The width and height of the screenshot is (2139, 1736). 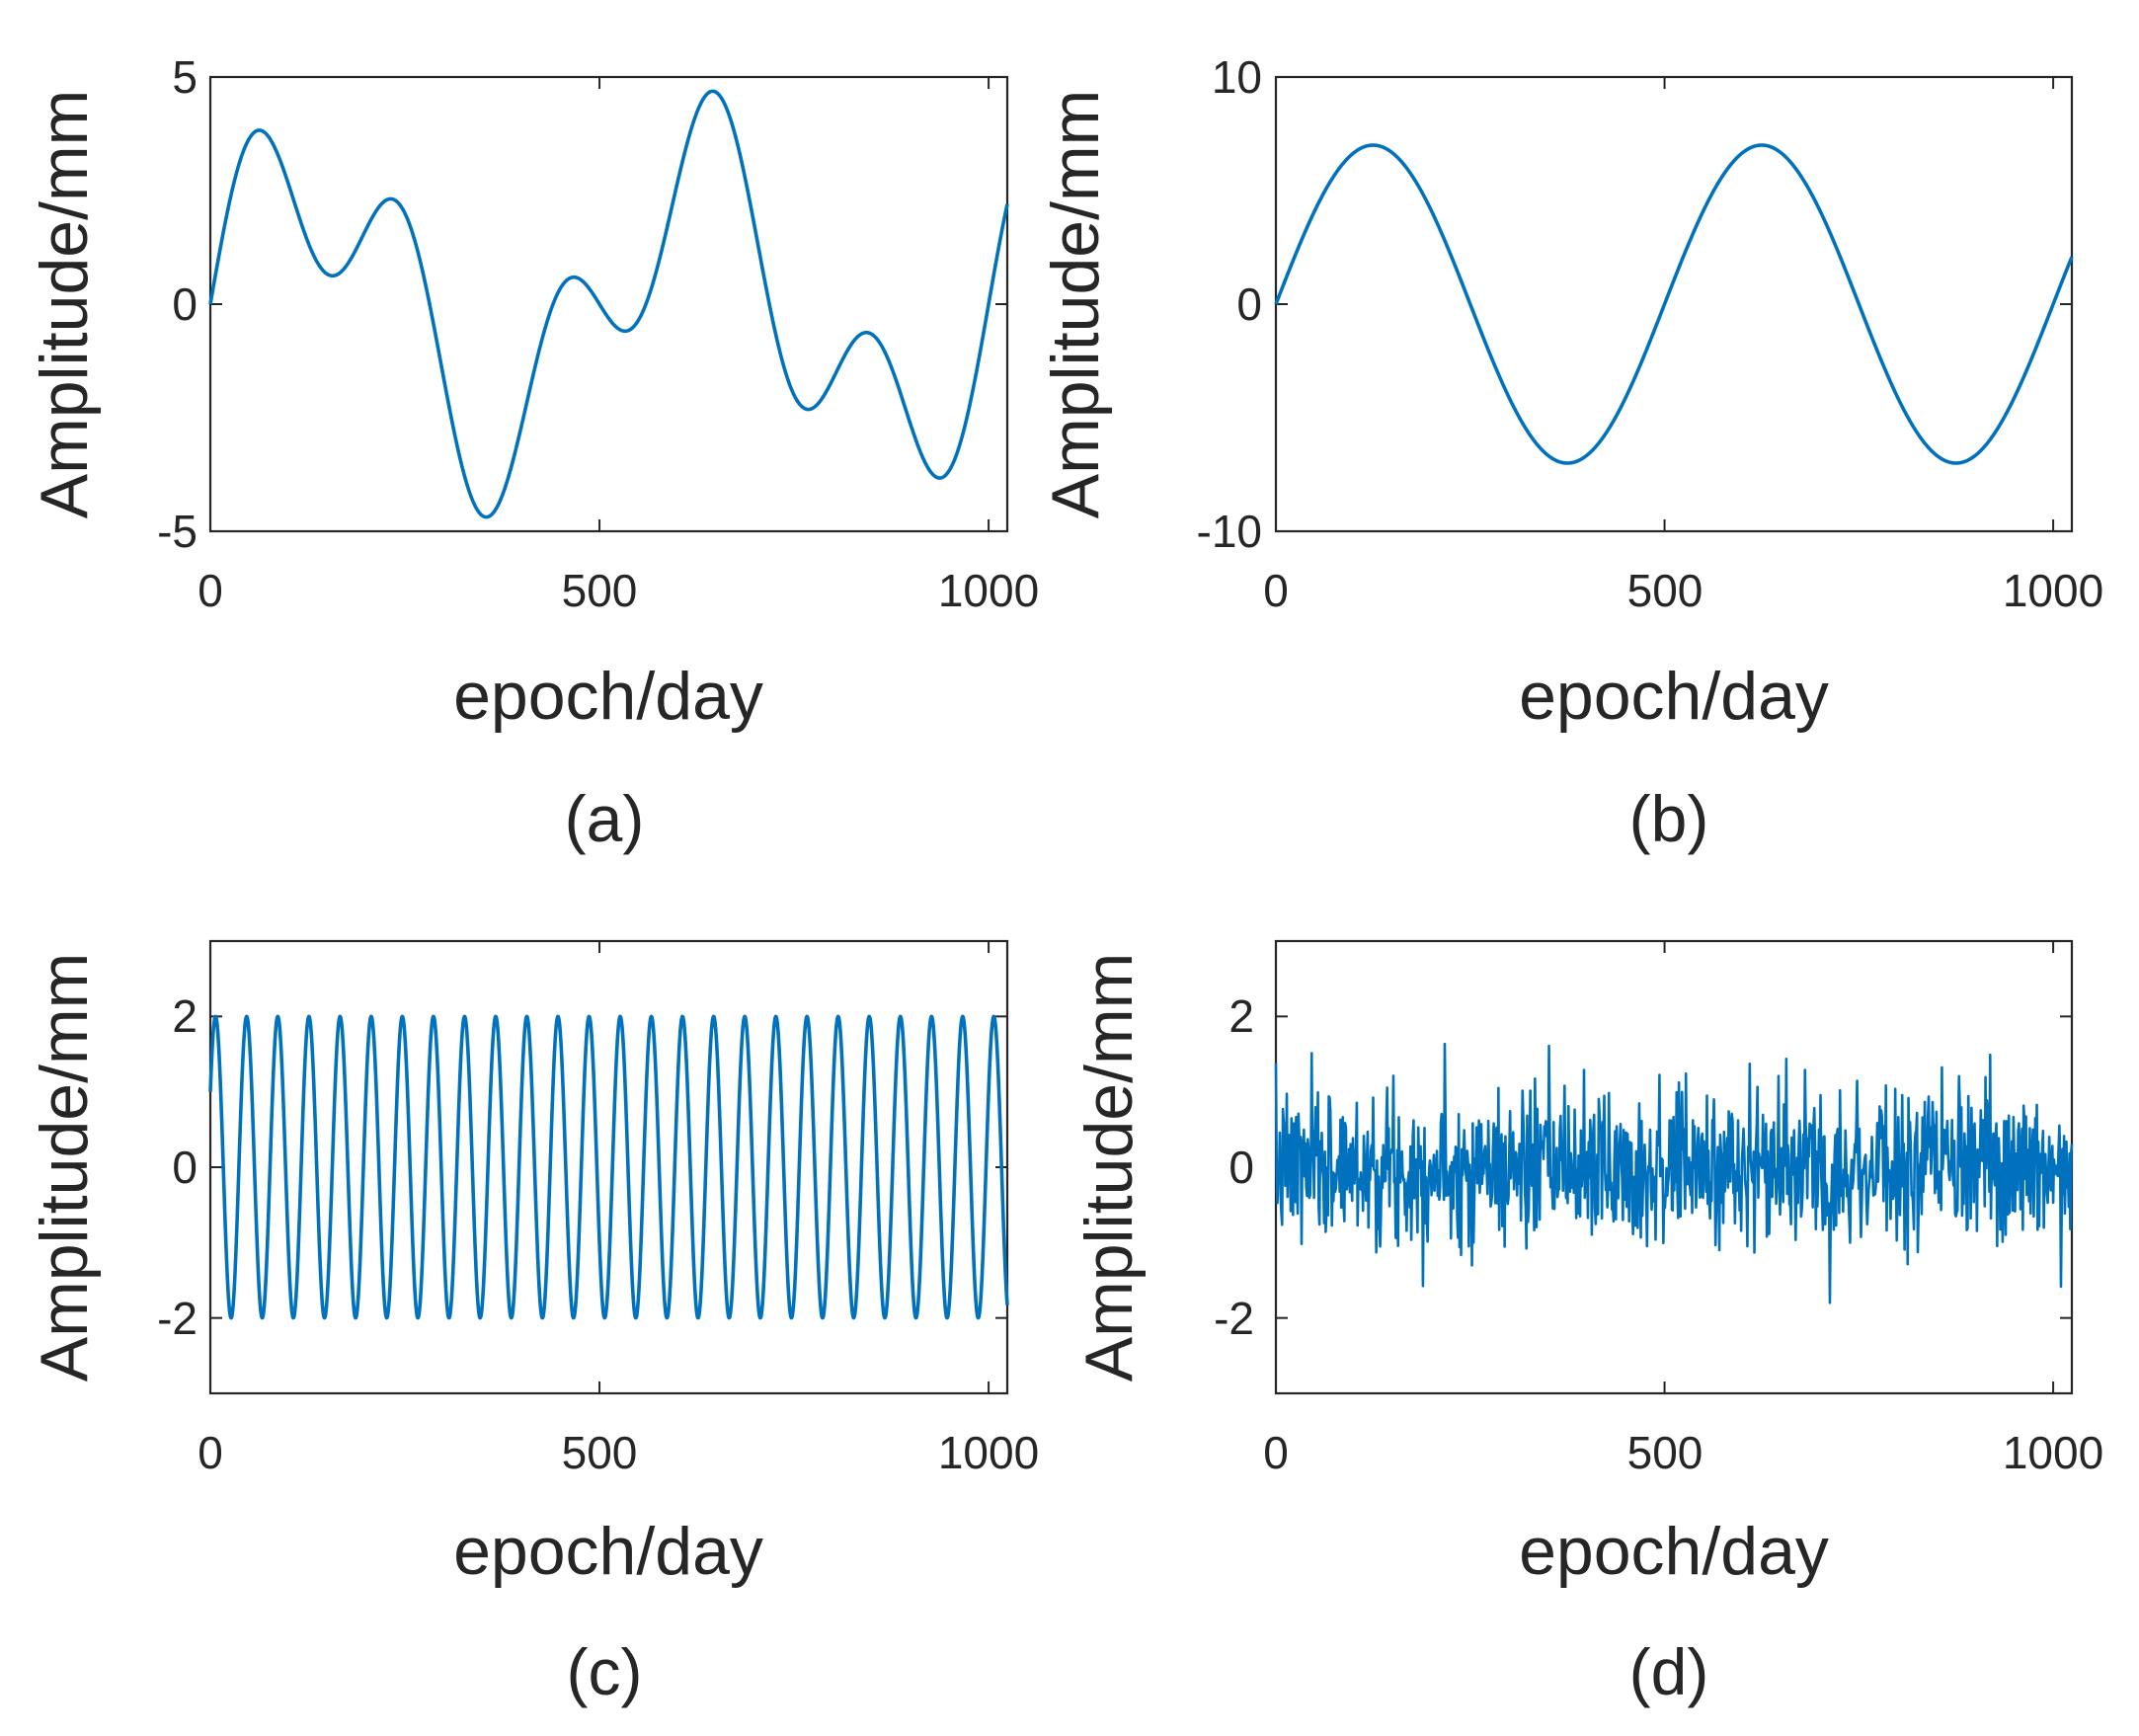 I want to click on panel-d-ytick-label: -2, so click(x=1234, y=1318).